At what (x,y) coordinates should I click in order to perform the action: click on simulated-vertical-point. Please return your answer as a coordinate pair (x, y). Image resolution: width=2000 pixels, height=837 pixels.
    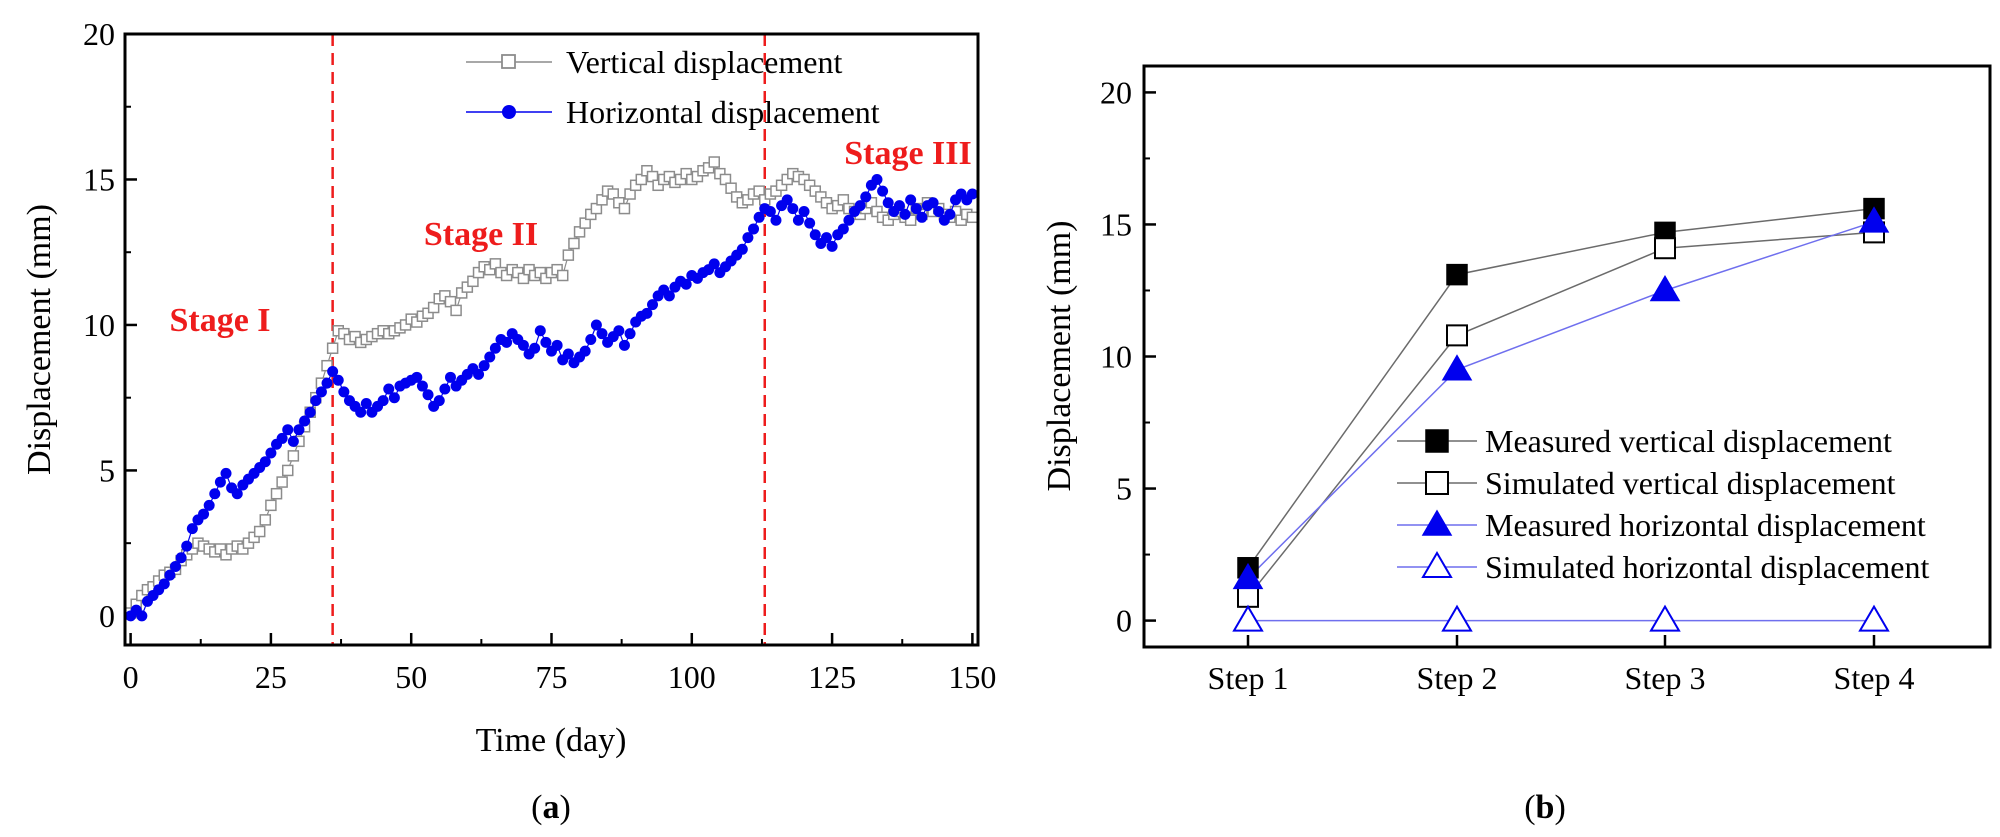
    Looking at the image, I should click on (1665, 248).